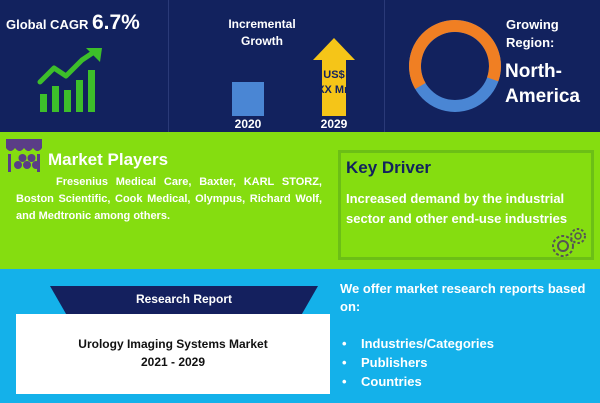 This screenshot has height=403, width=600. I want to click on cagr-label: Global CAGR 6.7%, so click(73, 23).